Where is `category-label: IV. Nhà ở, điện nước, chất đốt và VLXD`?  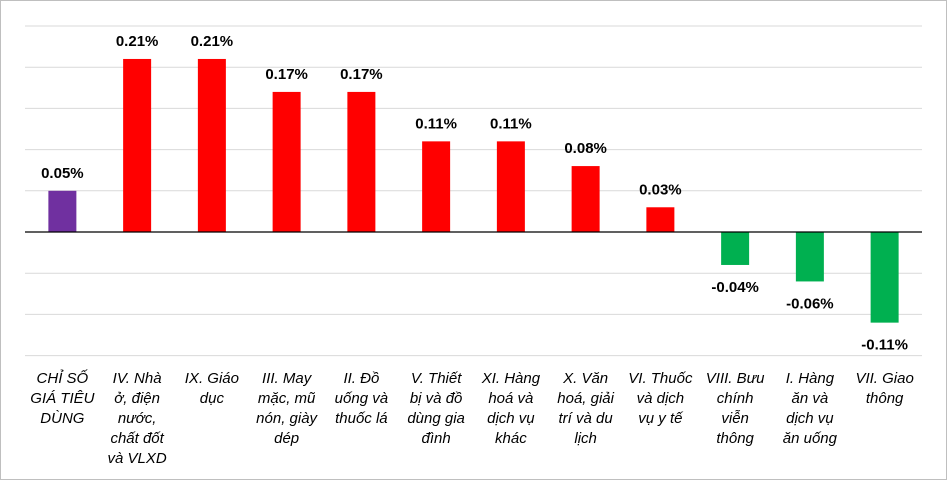 category-label: IV. Nhà ở, điện nước, chất đốt và VLXD is located at coordinates (137, 418).